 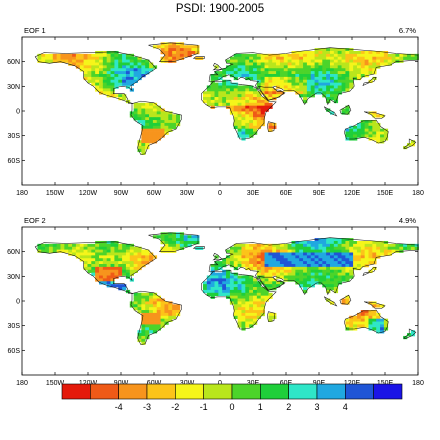 What do you see at coordinates (204, 407) in the screenshot?
I see `colorbar-tick-label: -1` at bounding box center [204, 407].